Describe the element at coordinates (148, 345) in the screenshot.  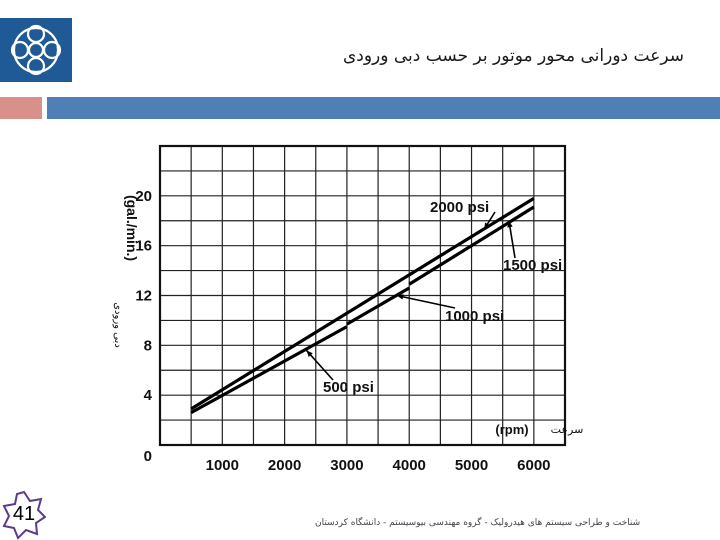
I see `y-tick-label: 8` at that location.